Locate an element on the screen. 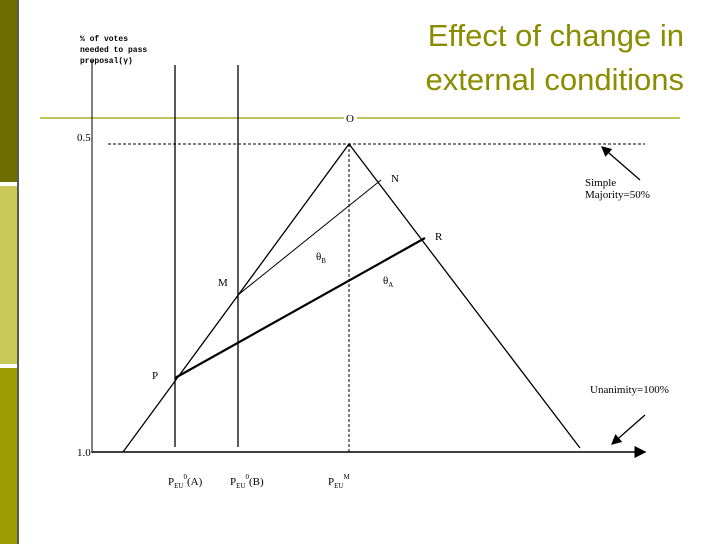 The height and width of the screenshot is (544, 721). point-label: R is located at coordinates (439, 237).